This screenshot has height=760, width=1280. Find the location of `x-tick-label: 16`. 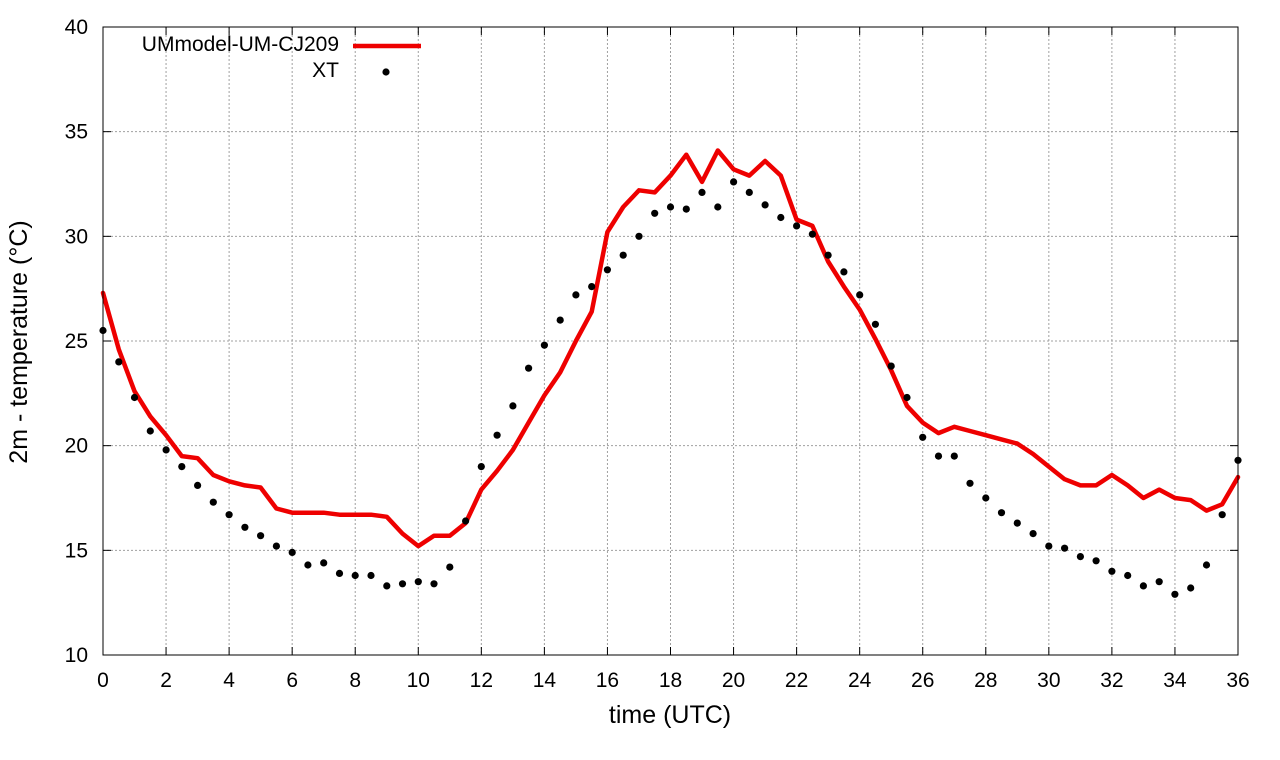

x-tick-label: 16 is located at coordinates (607, 680).